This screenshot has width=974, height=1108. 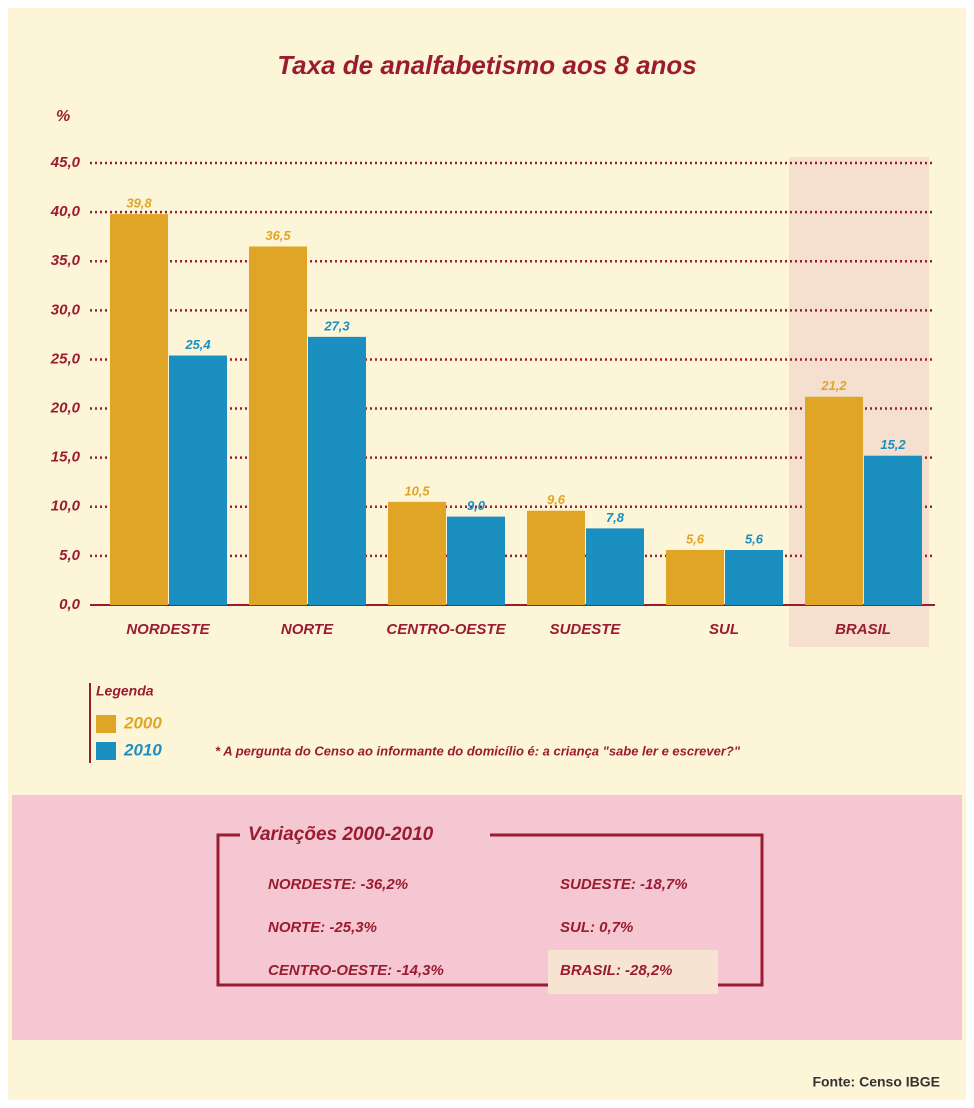 I want to click on legend-label: 2010, so click(x=142, y=749).